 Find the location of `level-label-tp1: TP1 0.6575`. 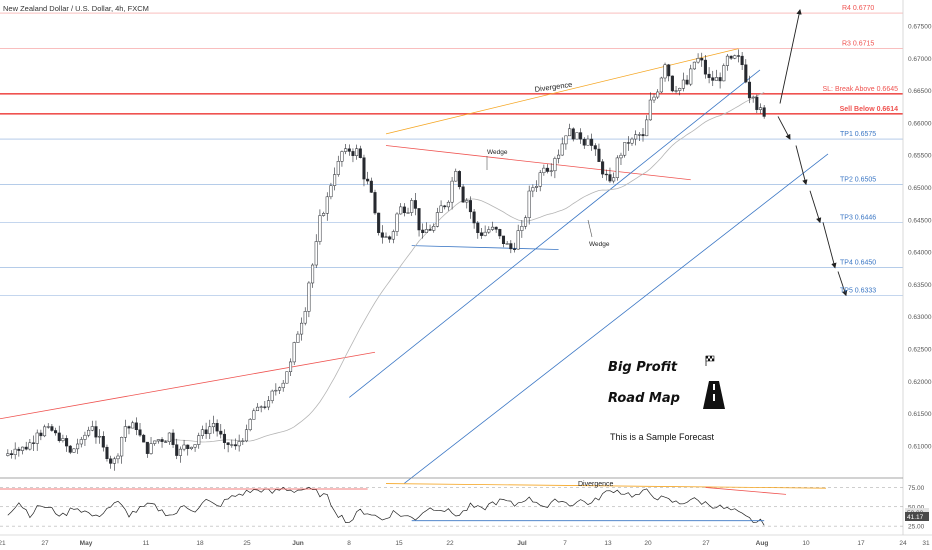

level-label-tp1: TP1 0.6575 is located at coordinates (858, 134).